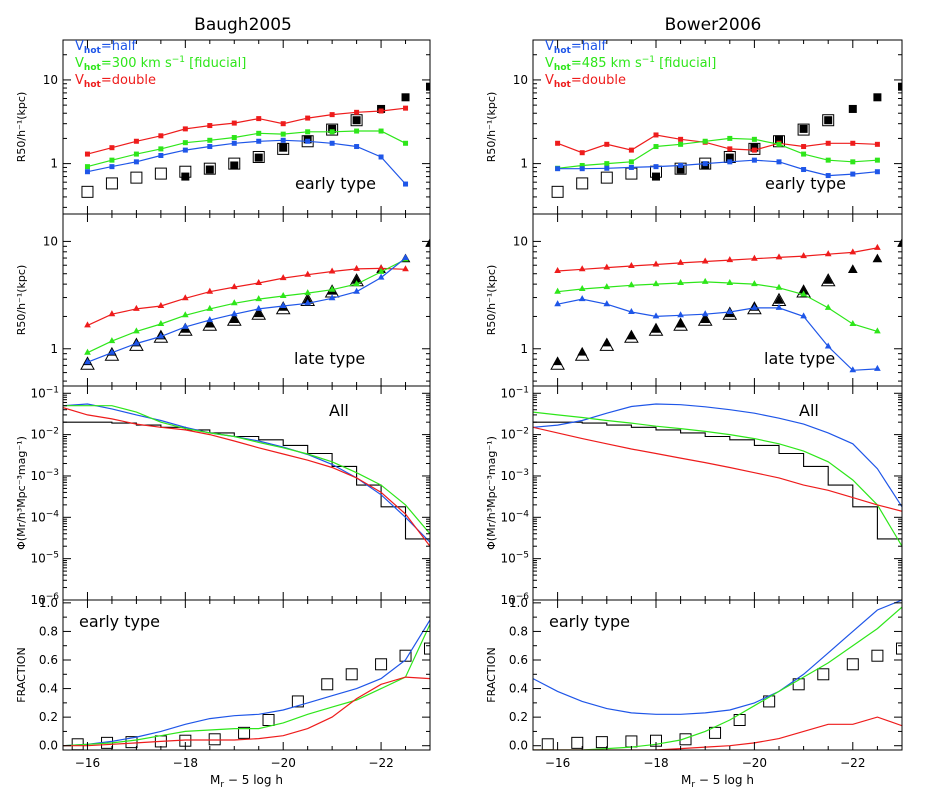  What do you see at coordinates (44, 434) in the screenshot?
I see `y-tick-label: 10⁻²` at bounding box center [44, 434].